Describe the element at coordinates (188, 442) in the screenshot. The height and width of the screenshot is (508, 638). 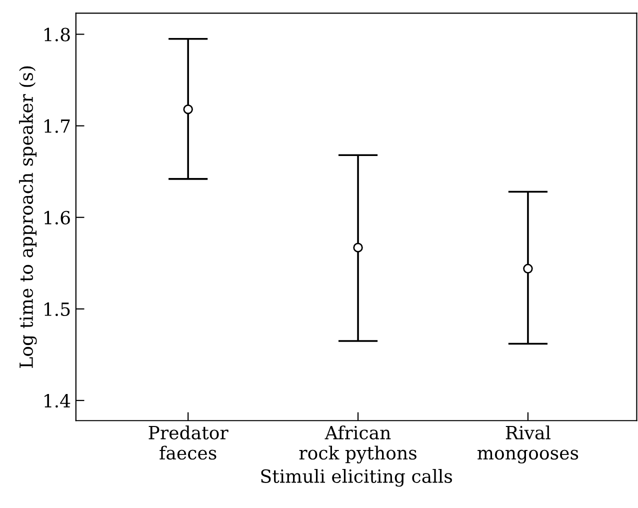
I see `x-tick-label: Predator faeces` at that location.